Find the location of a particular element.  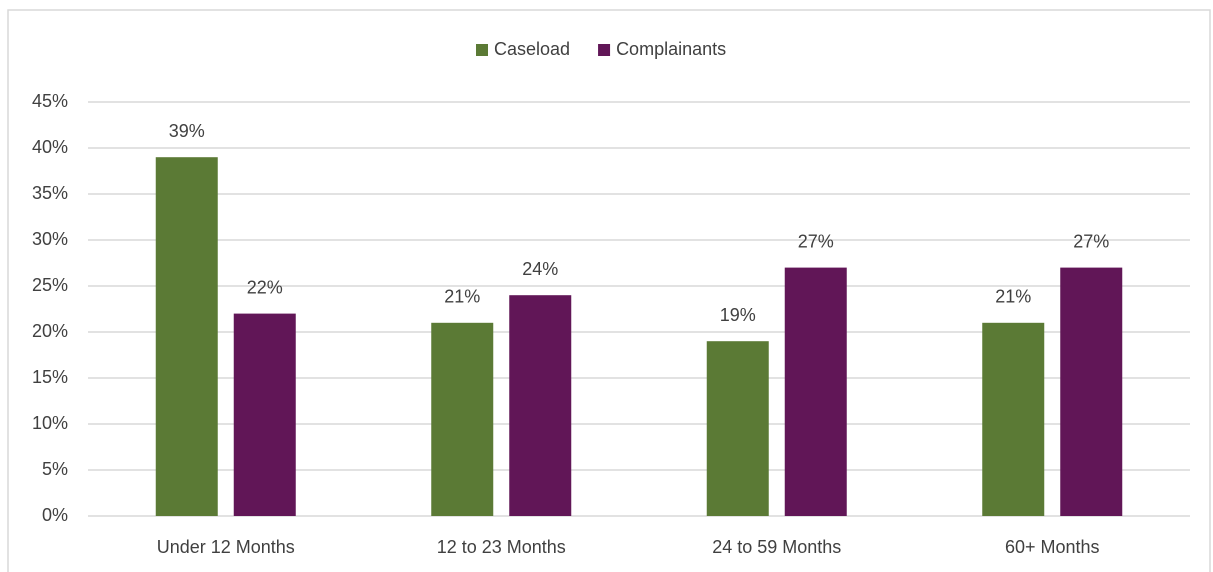

y-tick-label: 15% is located at coordinates (50, 377).